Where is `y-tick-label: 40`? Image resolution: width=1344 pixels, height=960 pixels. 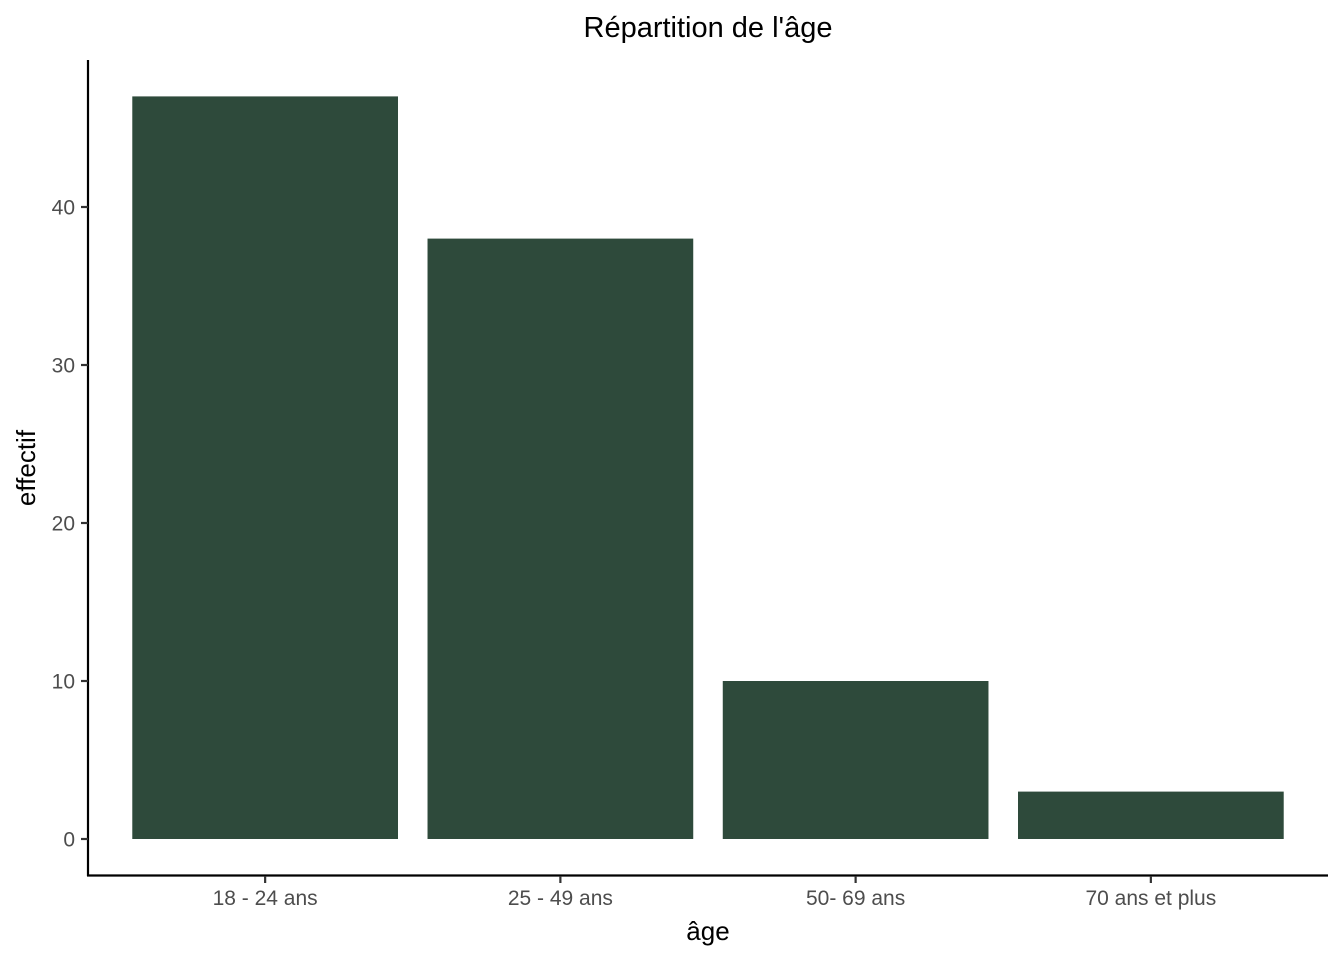 y-tick-label: 40 is located at coordinates (63, 208).